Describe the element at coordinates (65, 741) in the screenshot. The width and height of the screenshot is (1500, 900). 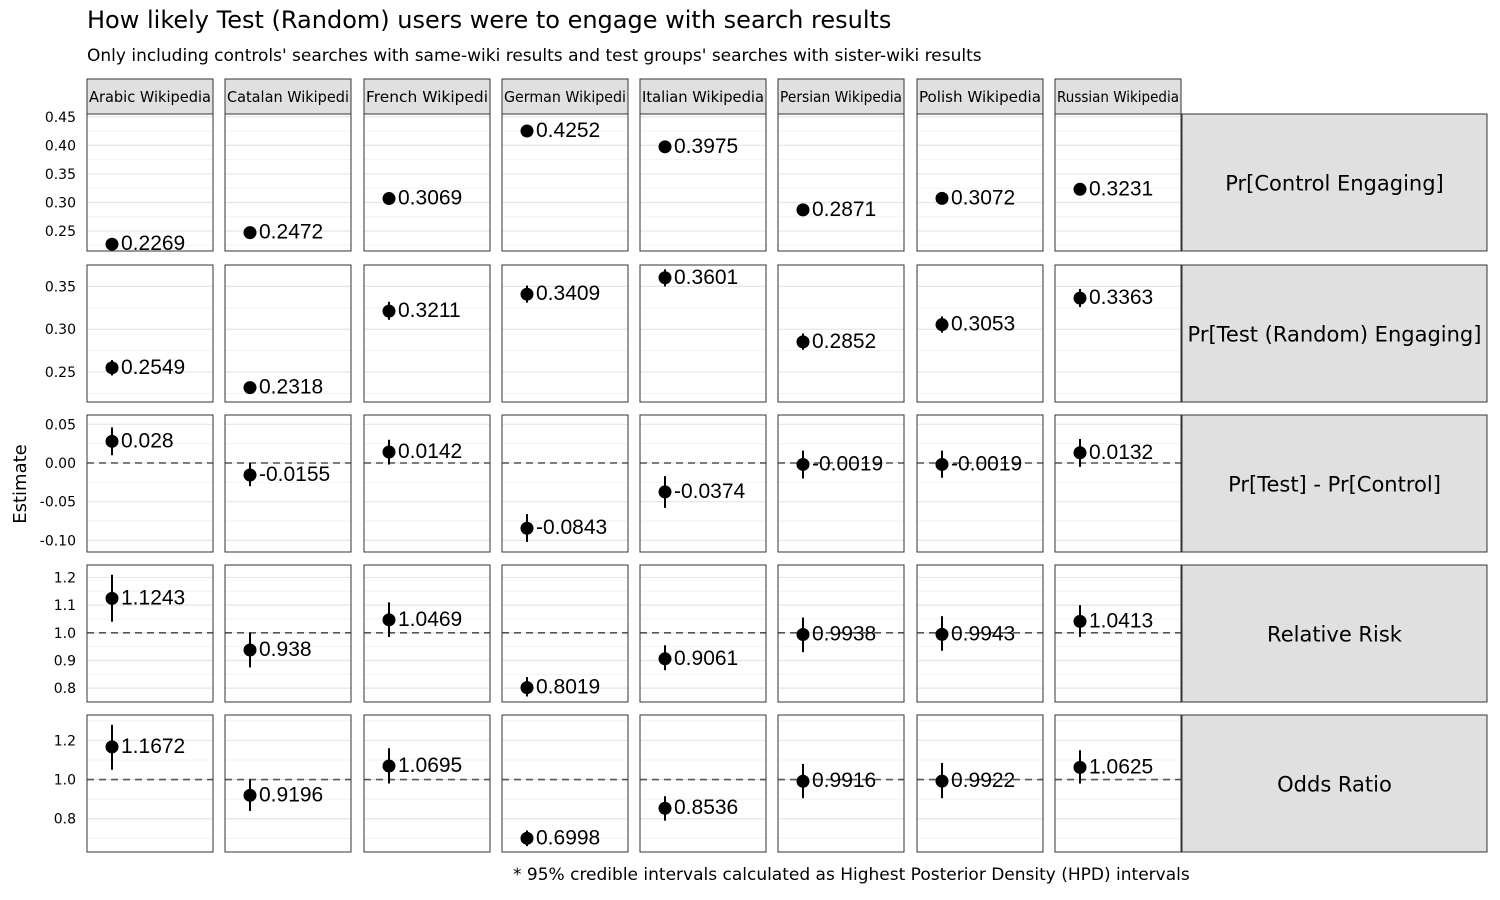
I see `y-tick-label: 1.2` at that location.